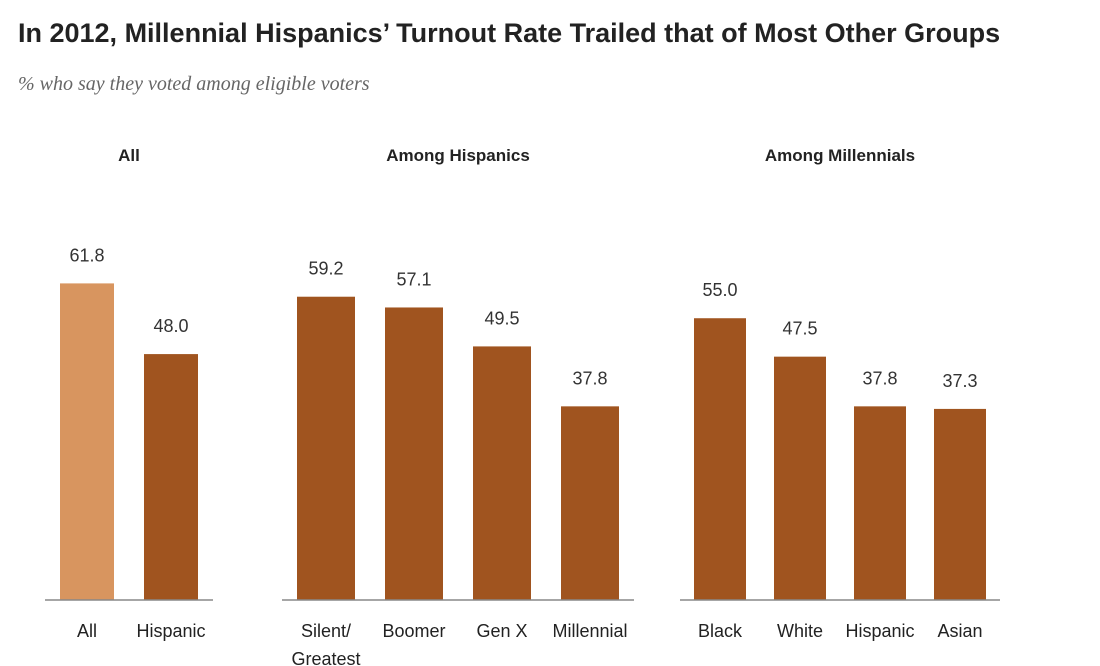 The height and width of the screenshot is (666, 1100). Describe the element at coordinates (170, 326) in the screenshot. I see `value-label: 48.0` at that location.